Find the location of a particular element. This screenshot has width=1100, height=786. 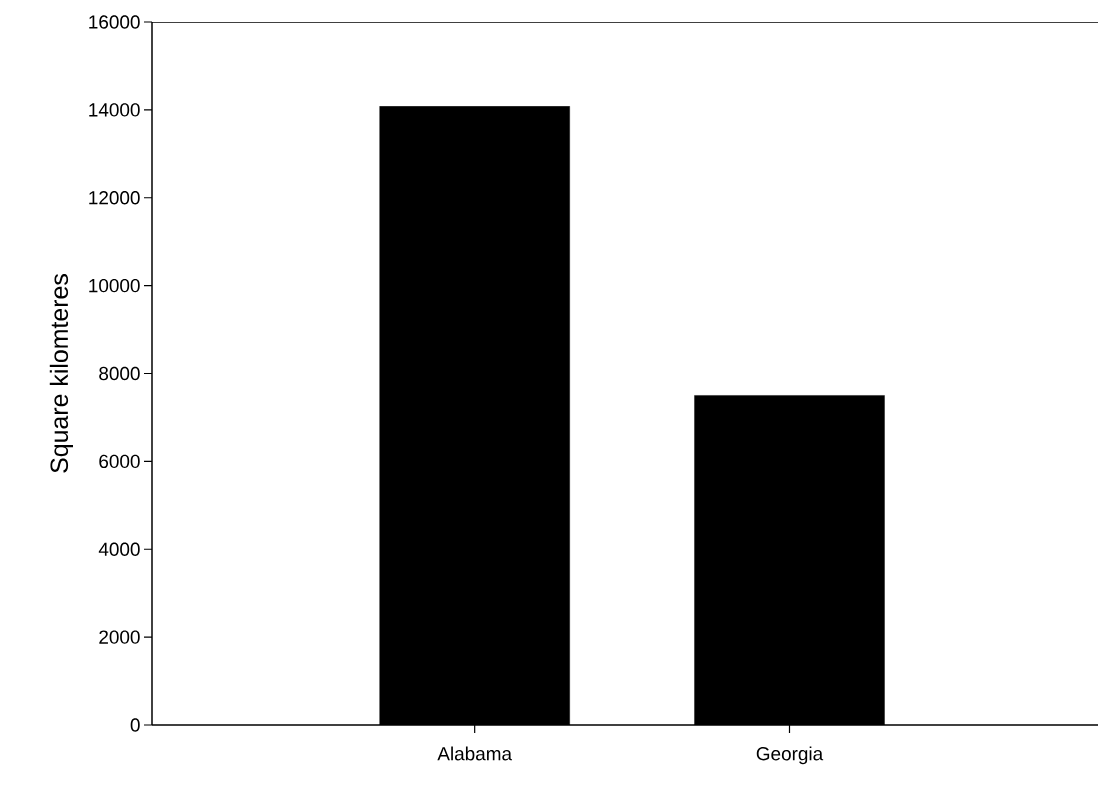

x-tick-label: Alabama is located at coordinates (475, 753).